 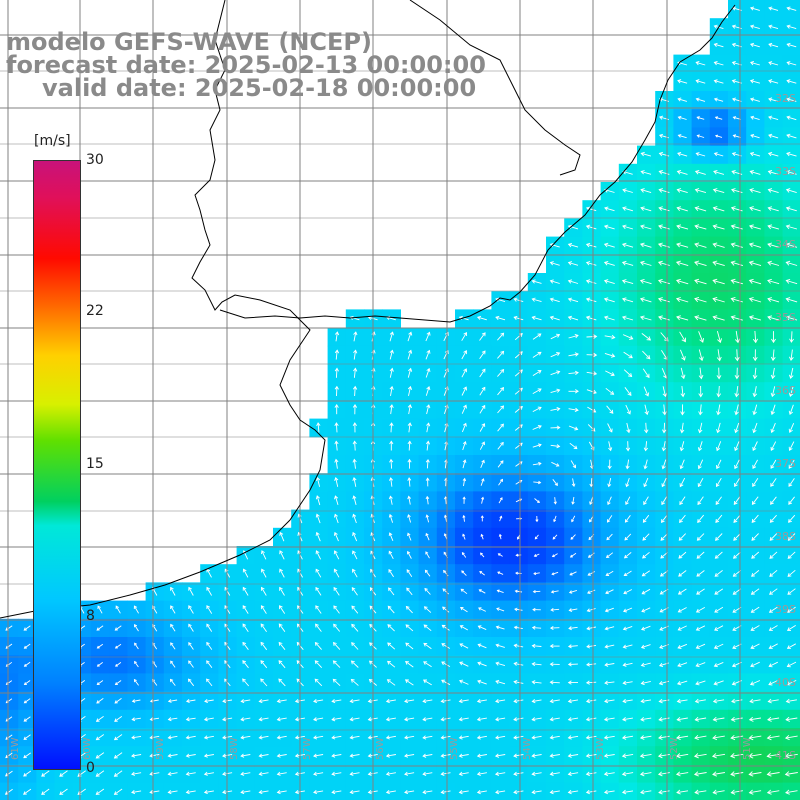 I want to click on latitude-label: 41S, so click(x=785, y=755).